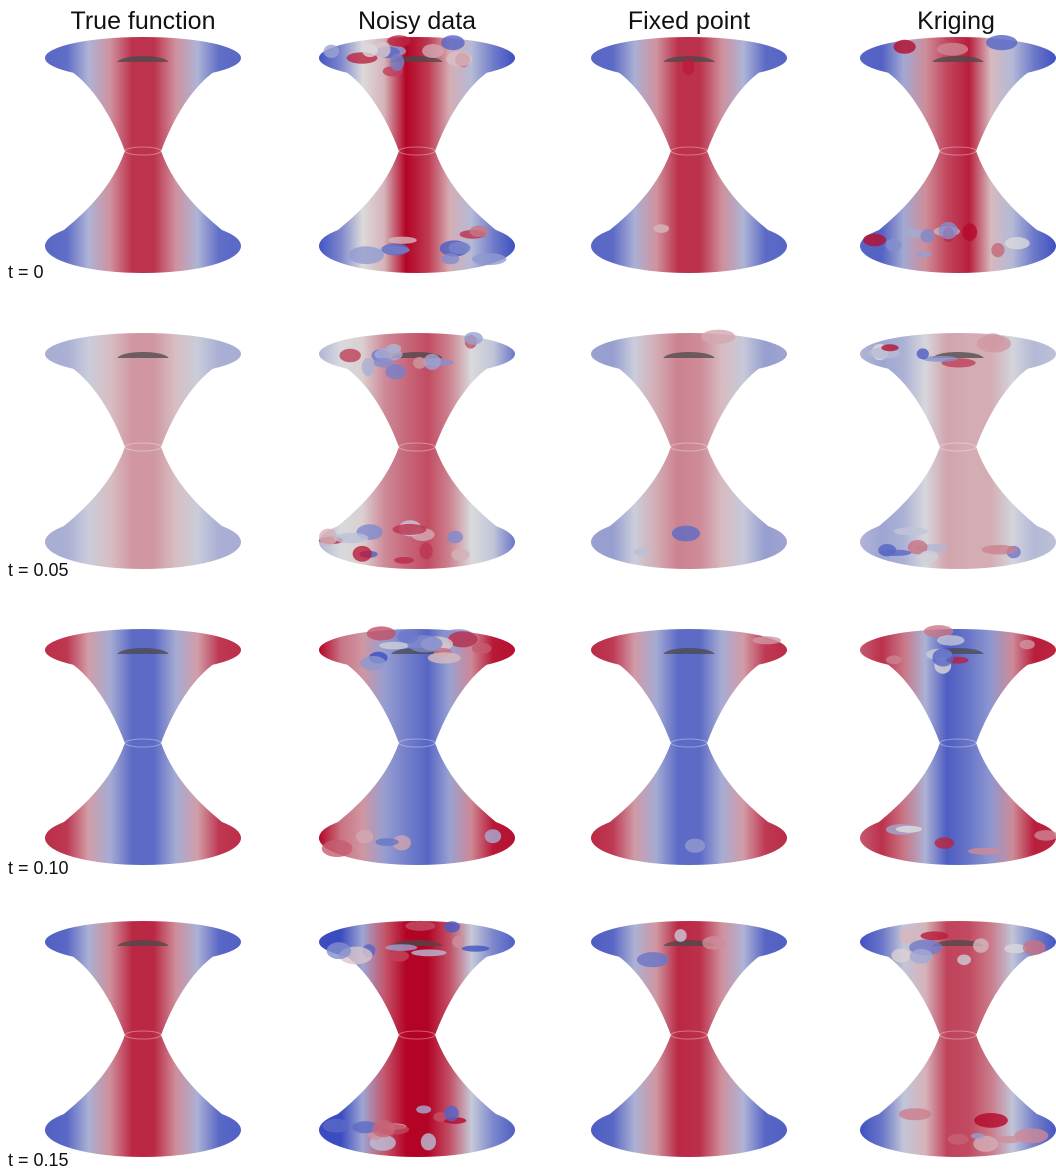 Image resolution: width=1056 pixels, height=1173 pixels. I want to click on surface-panel-r2-c0, so click(143, 747).